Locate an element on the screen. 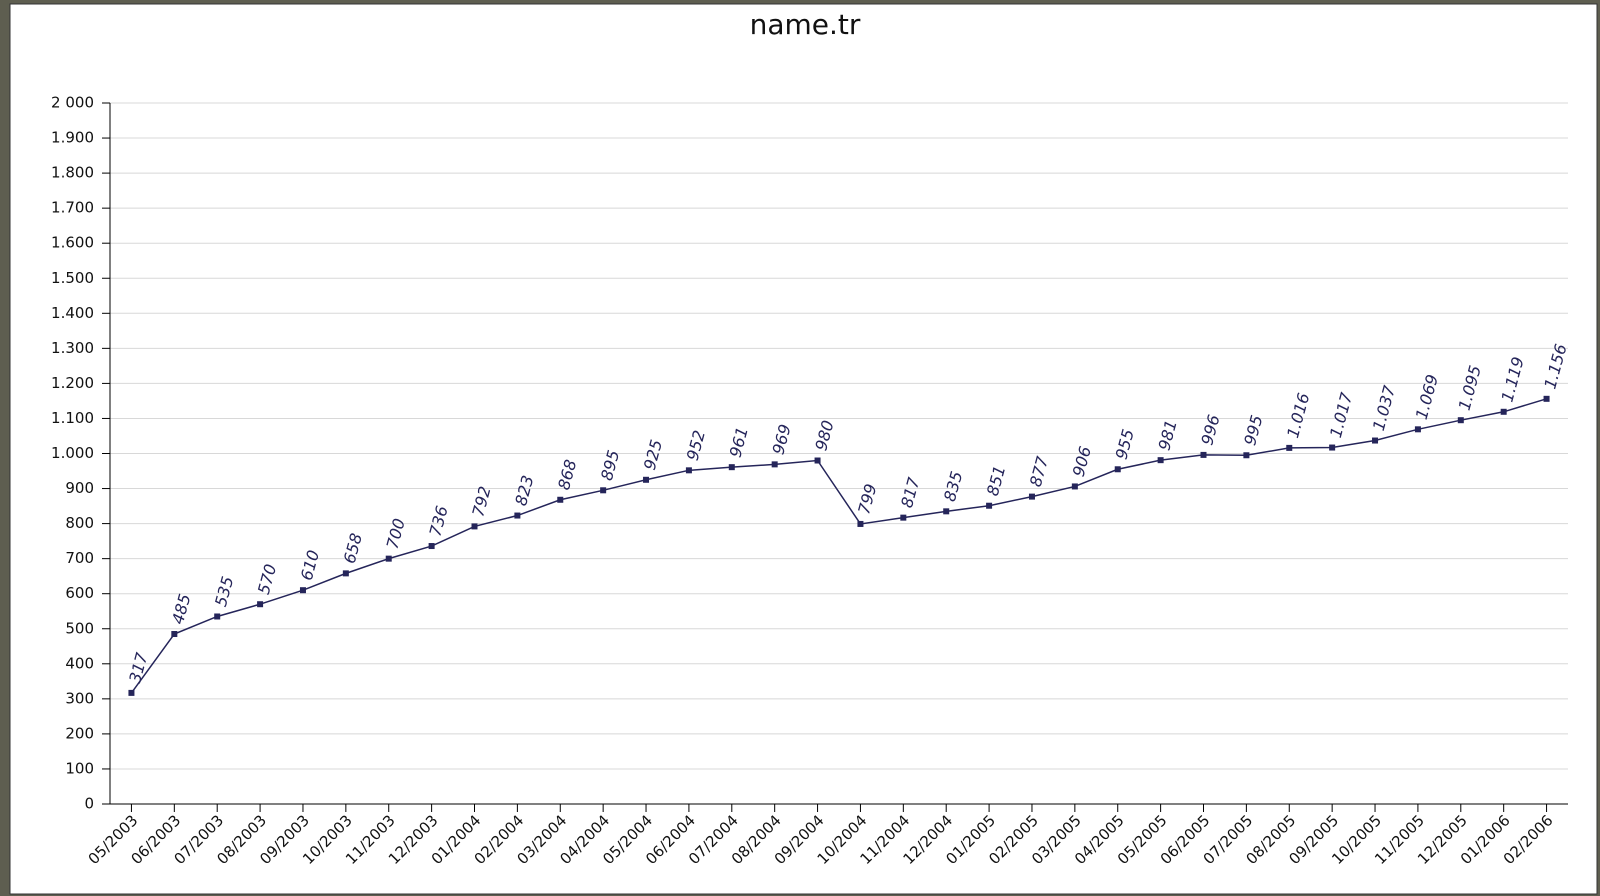 The width and height of the screenshot is (1600, 896). y-tick-label: 200 is located at coordinates (79, 733).